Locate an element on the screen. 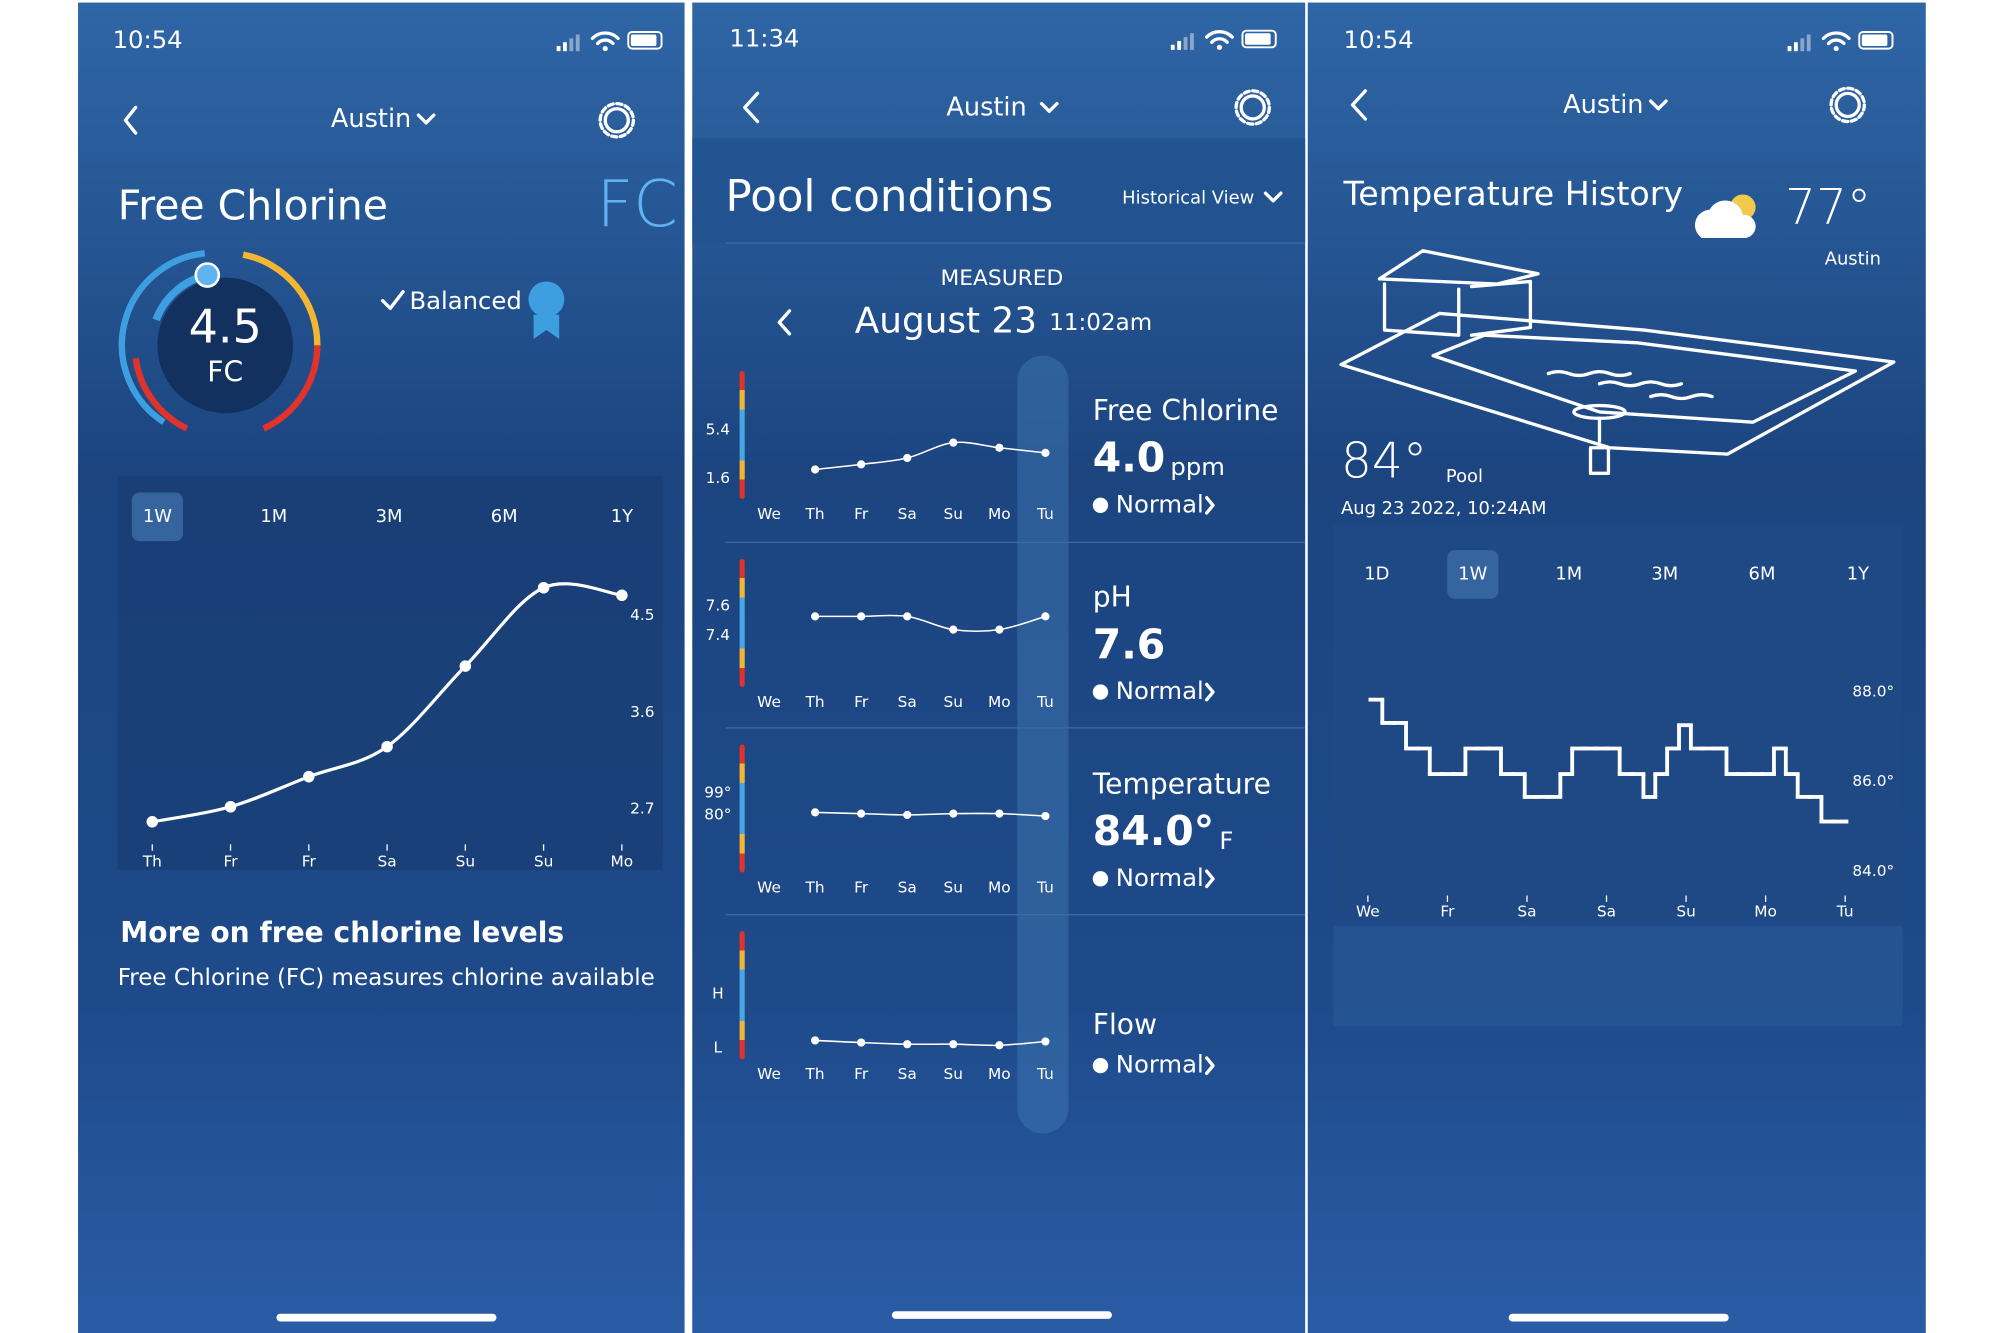 The image size is (2000, 1333). y-tick-label: 4.5 is located at coordinates (642, 615).